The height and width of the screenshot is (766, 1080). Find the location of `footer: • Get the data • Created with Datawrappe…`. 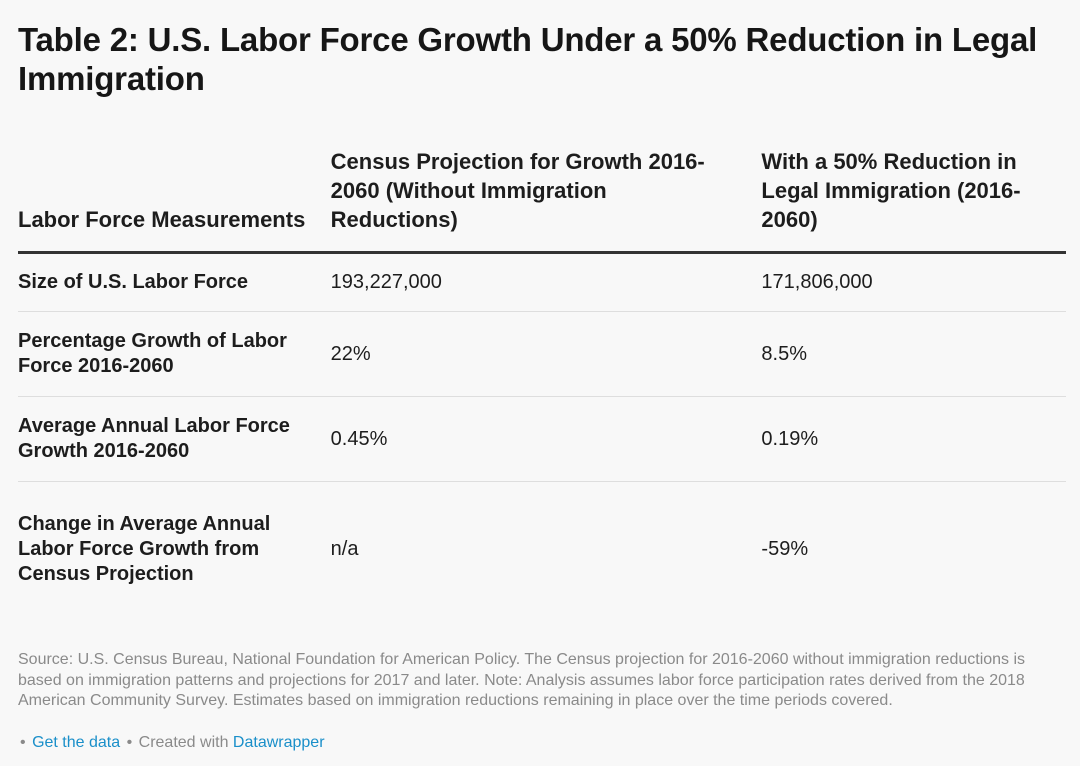

footer: • Get the data • Created with Datawrappe… is located at coordinates (171, 743).